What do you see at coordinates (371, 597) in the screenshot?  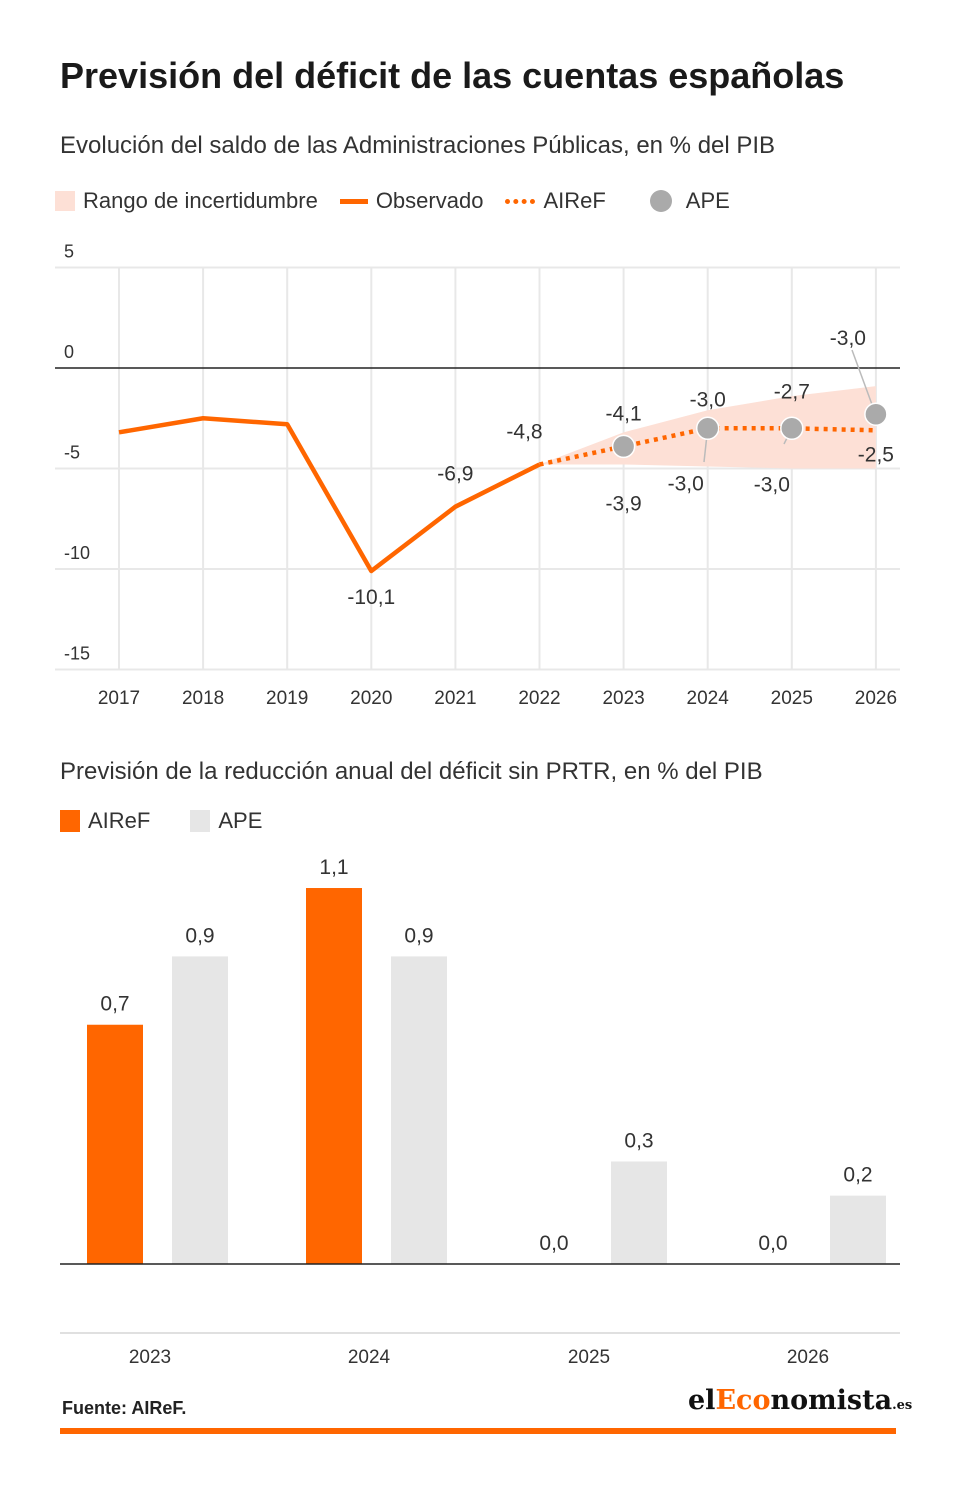 I see `data-label: -10,1` at bounding box center [371, 597].